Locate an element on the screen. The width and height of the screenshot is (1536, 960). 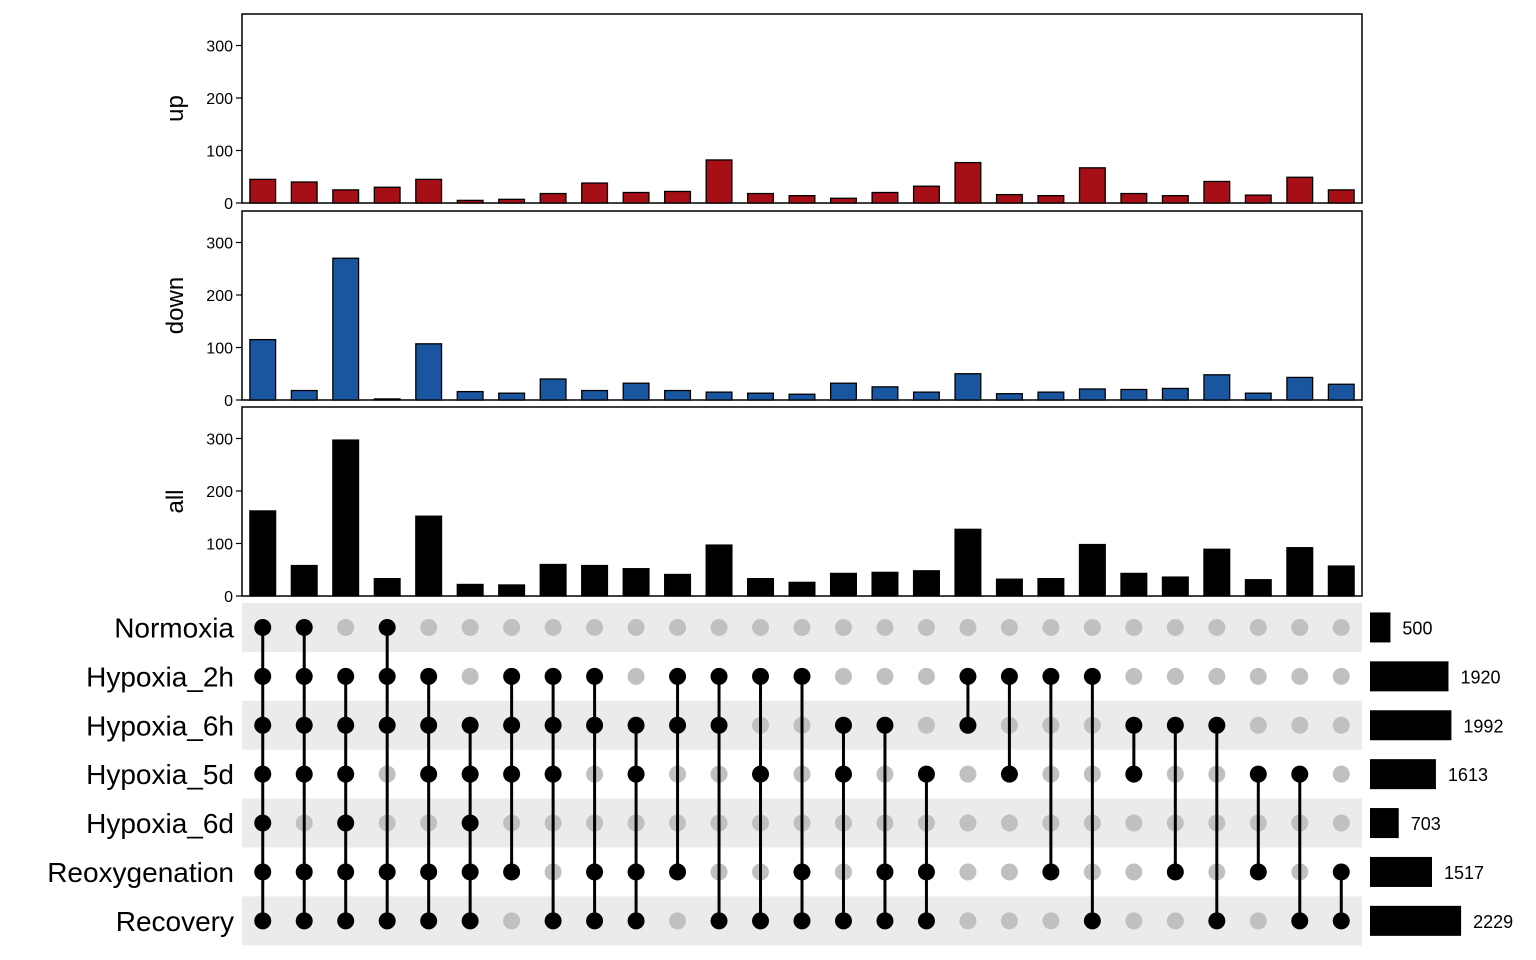
y-tick-label: 200 is located at coordinates (219, 296).